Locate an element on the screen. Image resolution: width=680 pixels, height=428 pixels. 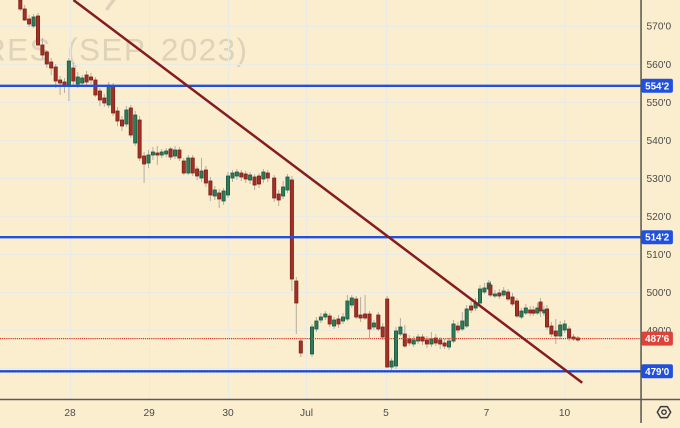
svg-text: 570'0 is located at coordinates (659, 27).